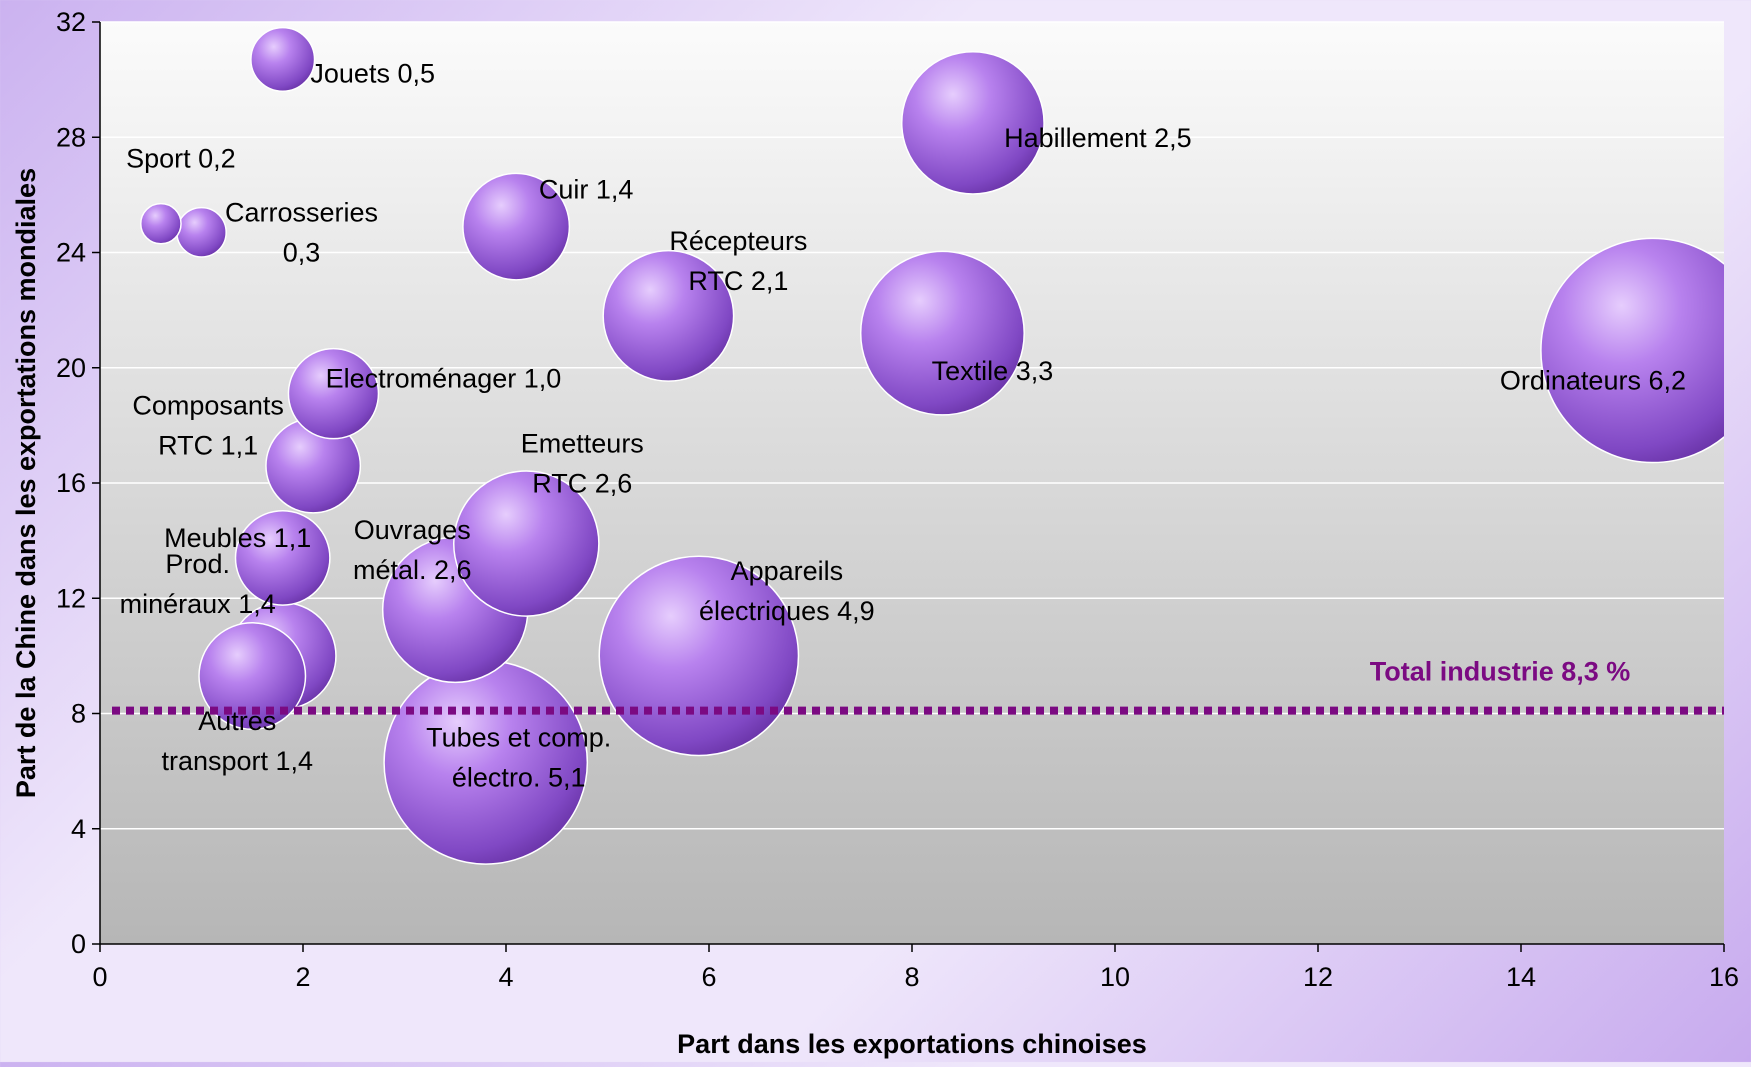  Describe the element at coordinates (71, 22) in the screenshot. I see `y-tick-label: 32` at that location.